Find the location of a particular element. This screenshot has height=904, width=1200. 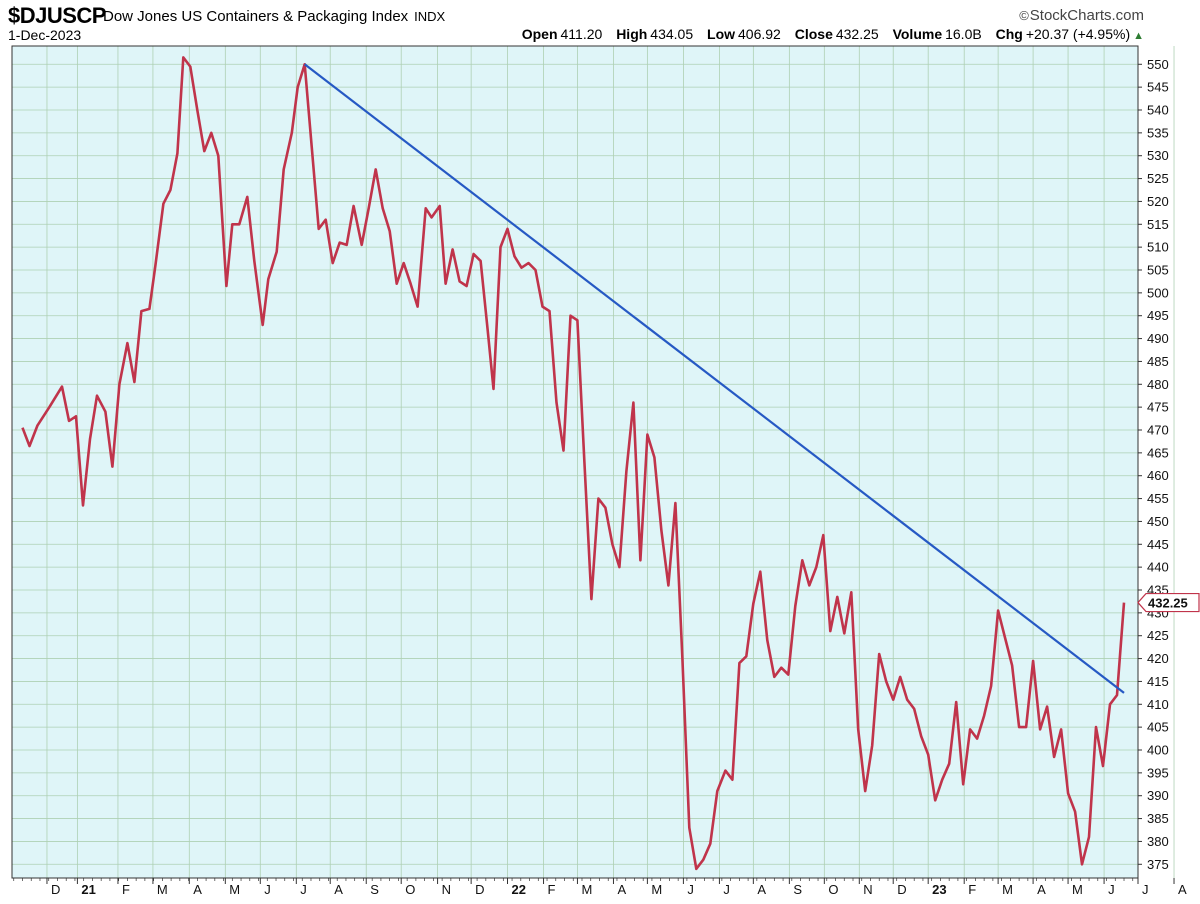

open-label: Open is located at coordinates (539, 34).